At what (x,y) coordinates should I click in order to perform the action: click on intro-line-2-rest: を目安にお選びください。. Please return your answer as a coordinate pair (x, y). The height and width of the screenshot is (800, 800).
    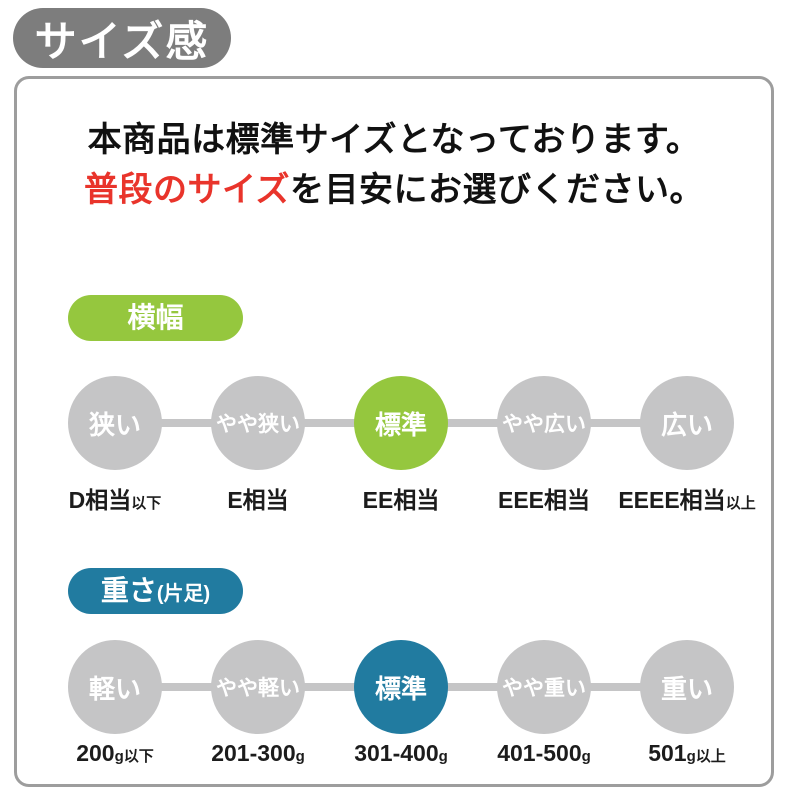
    Looking at the image, I should click on (496, 190).